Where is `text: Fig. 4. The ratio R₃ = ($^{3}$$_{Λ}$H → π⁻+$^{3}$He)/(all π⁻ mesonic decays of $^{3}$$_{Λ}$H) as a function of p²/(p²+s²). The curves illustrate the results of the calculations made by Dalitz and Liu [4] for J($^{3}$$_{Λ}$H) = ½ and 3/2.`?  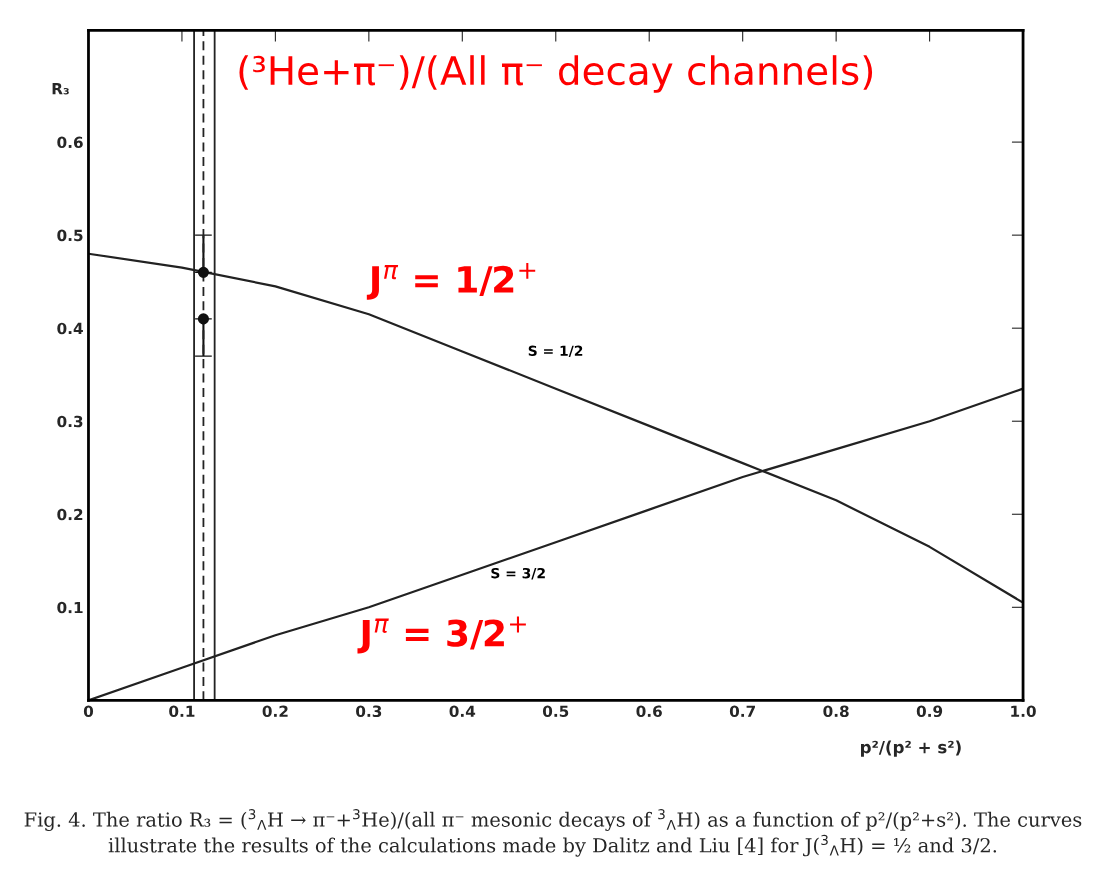 text: Fig. 4. The ratio R₃ = ($^{3}$$_{Λ}$H → π⁻+$^{3}$He)/(all π⁻ mesonic decays of $^{3}$$_{Λ}$H) as a function of p²/(p²+s²). The curves illustrate the results of the calculations made by Dalitz and Liu [4] for J($^{3}$$_{Λ}$H) = ½ and 3/2. is located at coordinates (553, 833).